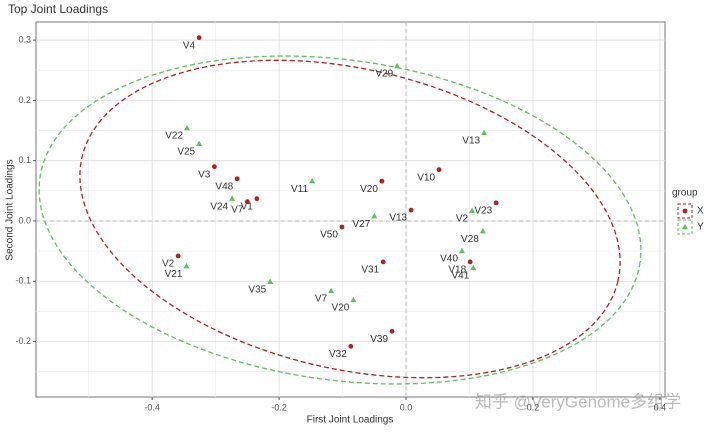 Image resolution: width=720 pixels, height=432 pixels. What do you see at coordinates (174, 136) in the screenshot?
I see `point-label: V22` at bounding box center [174, 136].